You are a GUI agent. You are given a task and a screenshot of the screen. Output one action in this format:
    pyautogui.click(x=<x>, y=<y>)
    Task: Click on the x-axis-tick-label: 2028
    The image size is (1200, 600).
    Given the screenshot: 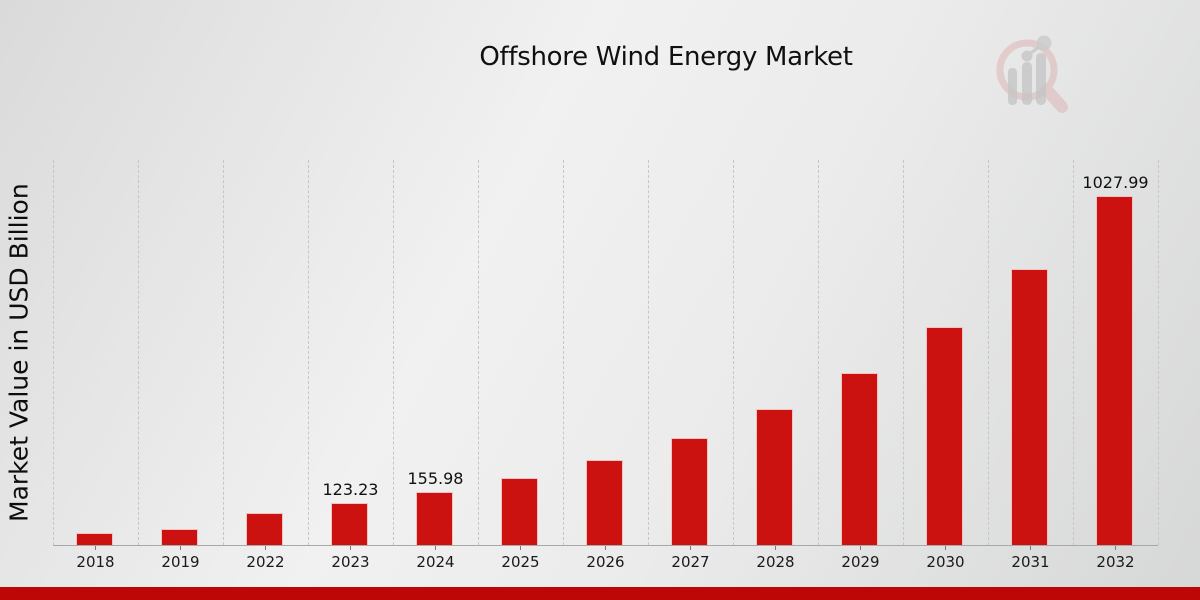 What is the action you would take?
    pyautogui.click(x=775, y=562)
    